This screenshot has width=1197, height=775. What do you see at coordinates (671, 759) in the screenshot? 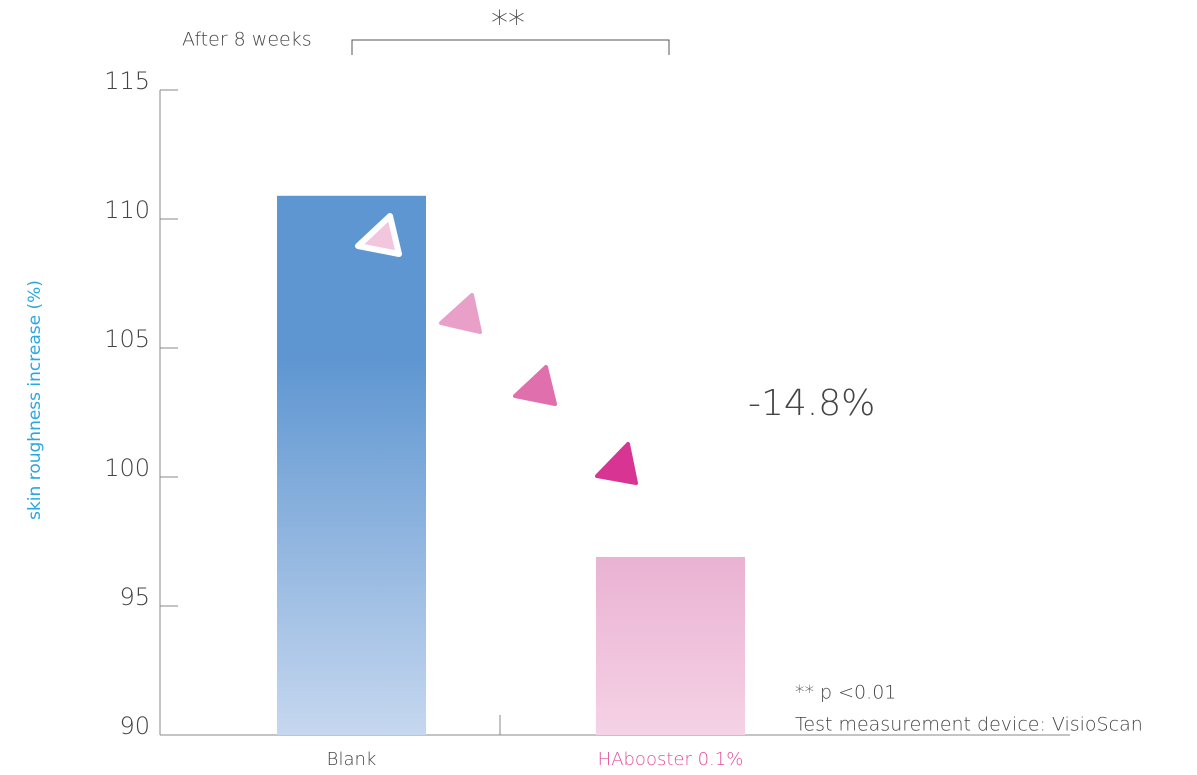
I see `x-tick-label: HAbooster 0.1%` at bounding box center [671, 759].